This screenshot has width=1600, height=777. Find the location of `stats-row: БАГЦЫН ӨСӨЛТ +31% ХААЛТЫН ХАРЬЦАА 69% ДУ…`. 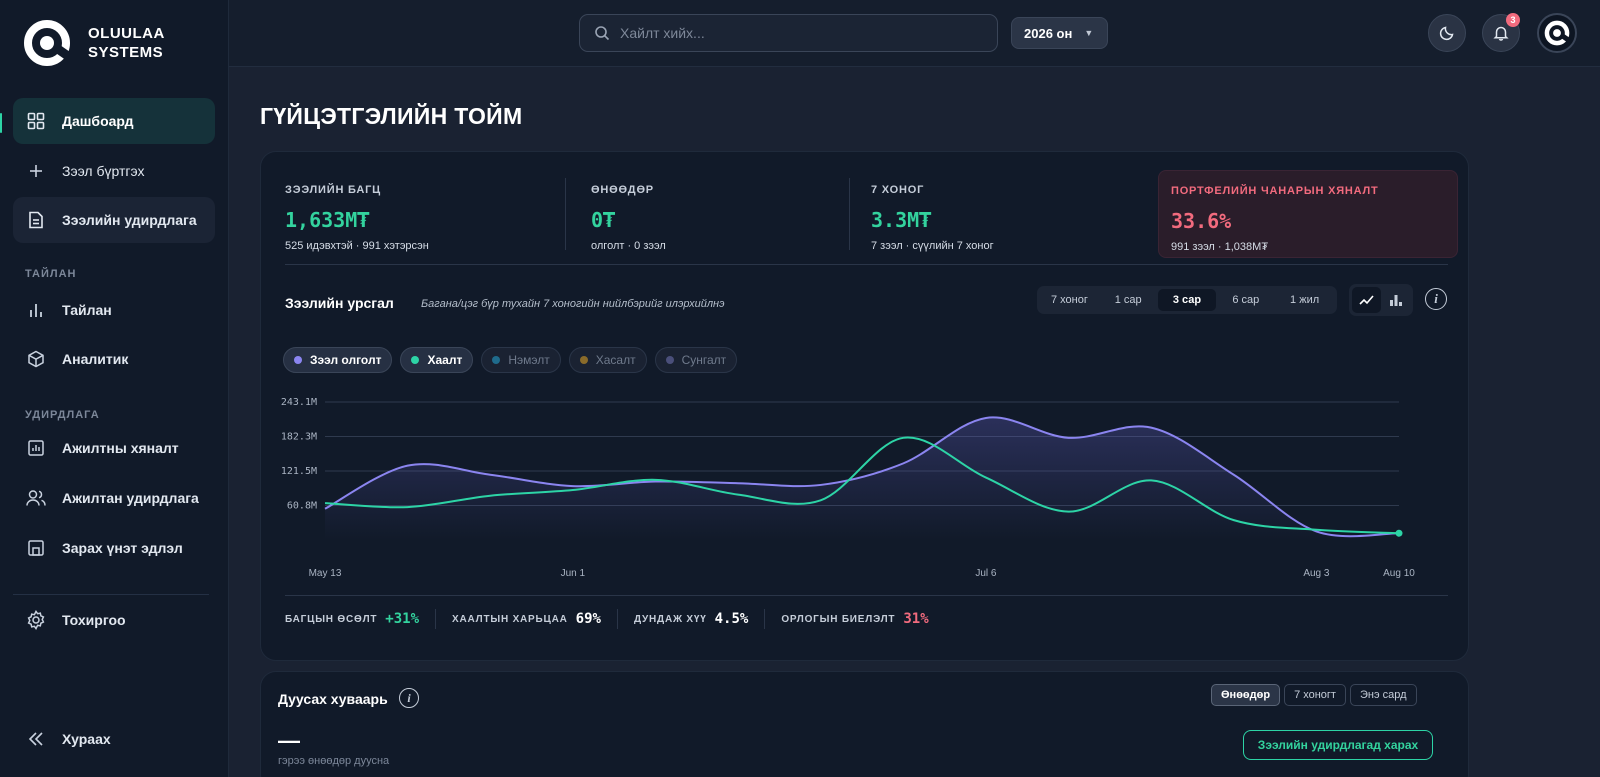

stats-row: БАГЦЫН ӨСӨЛТ +31% ХААЛТЫН ХАРЬЦАА 69% ДУ… is located at coordinates (623, 619).